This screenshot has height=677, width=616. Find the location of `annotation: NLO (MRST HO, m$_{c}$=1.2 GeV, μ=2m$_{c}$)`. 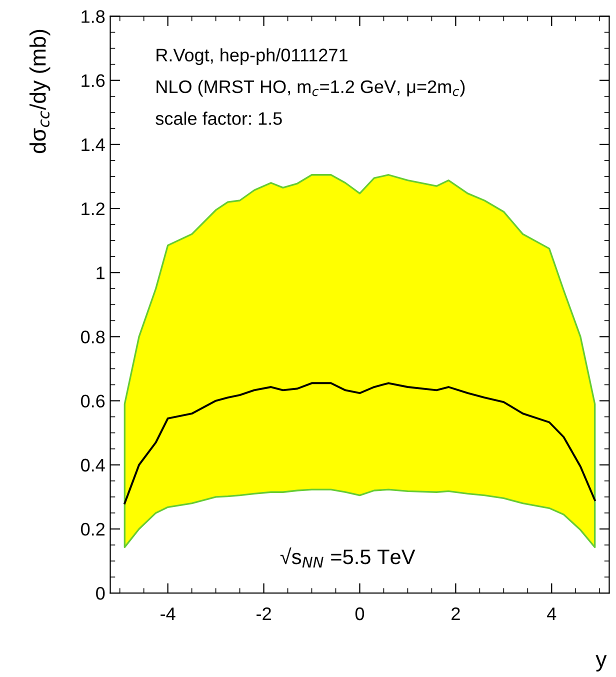

annotation: NLO (MRST HO, m$_{c}$=1.2 GeV, μ=2m$_{c}$) is located at coordinates (310, 88).